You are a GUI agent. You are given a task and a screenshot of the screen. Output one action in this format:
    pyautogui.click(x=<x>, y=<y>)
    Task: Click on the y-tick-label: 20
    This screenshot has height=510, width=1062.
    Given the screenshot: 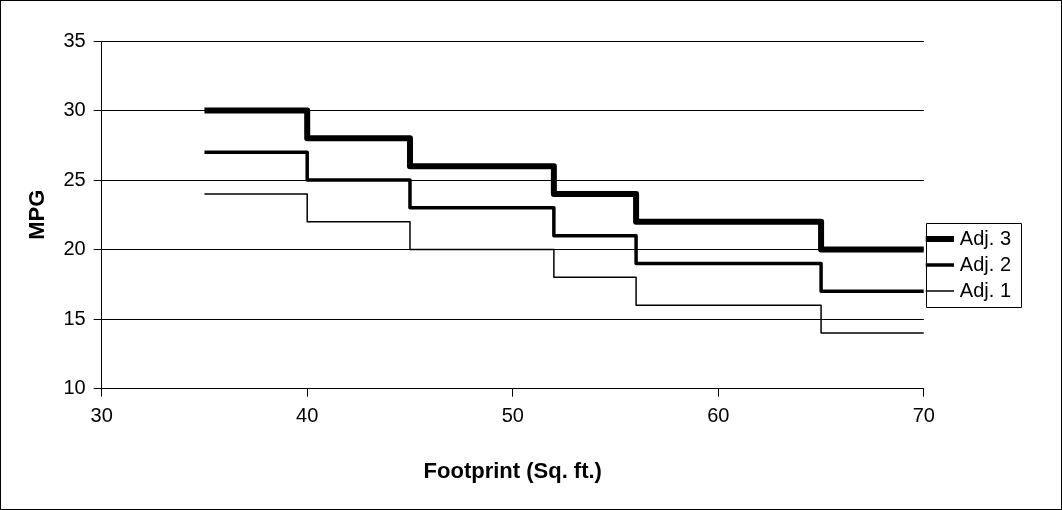 What is the action you would take?
    pyautogui.click(x=74, y=248)
    